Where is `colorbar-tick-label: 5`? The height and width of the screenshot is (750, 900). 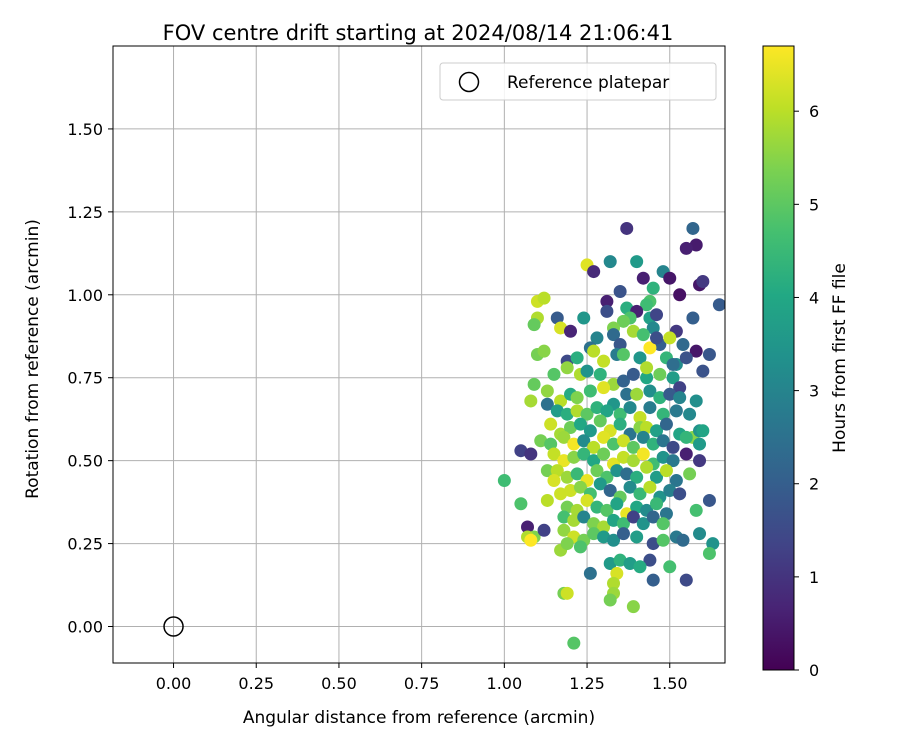 colorbar-tick-label: 5 is located at coordinates (814, 204).